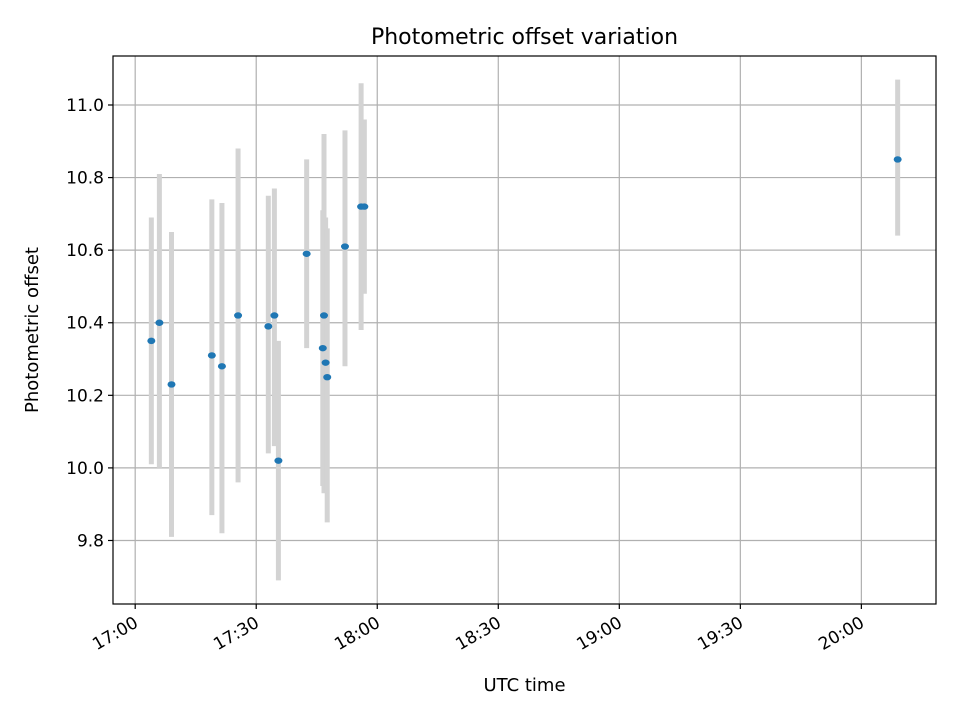 Image resolution: width=960 pixels, height=720 pixels. I want to click on x-tick-label: 17:00, so click(115, 634).